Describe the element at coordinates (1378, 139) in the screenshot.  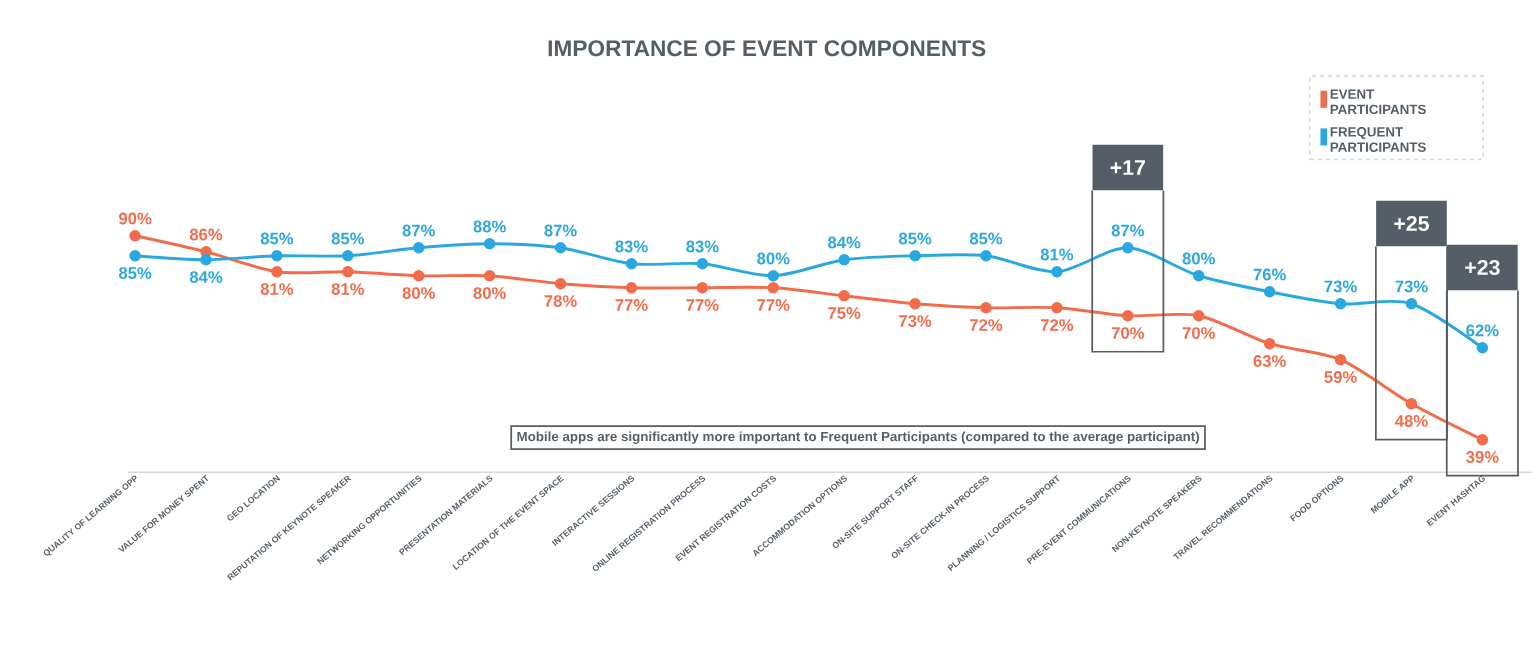
I see `legend-label: FREQUENT PARTICIPANTS` at that location.